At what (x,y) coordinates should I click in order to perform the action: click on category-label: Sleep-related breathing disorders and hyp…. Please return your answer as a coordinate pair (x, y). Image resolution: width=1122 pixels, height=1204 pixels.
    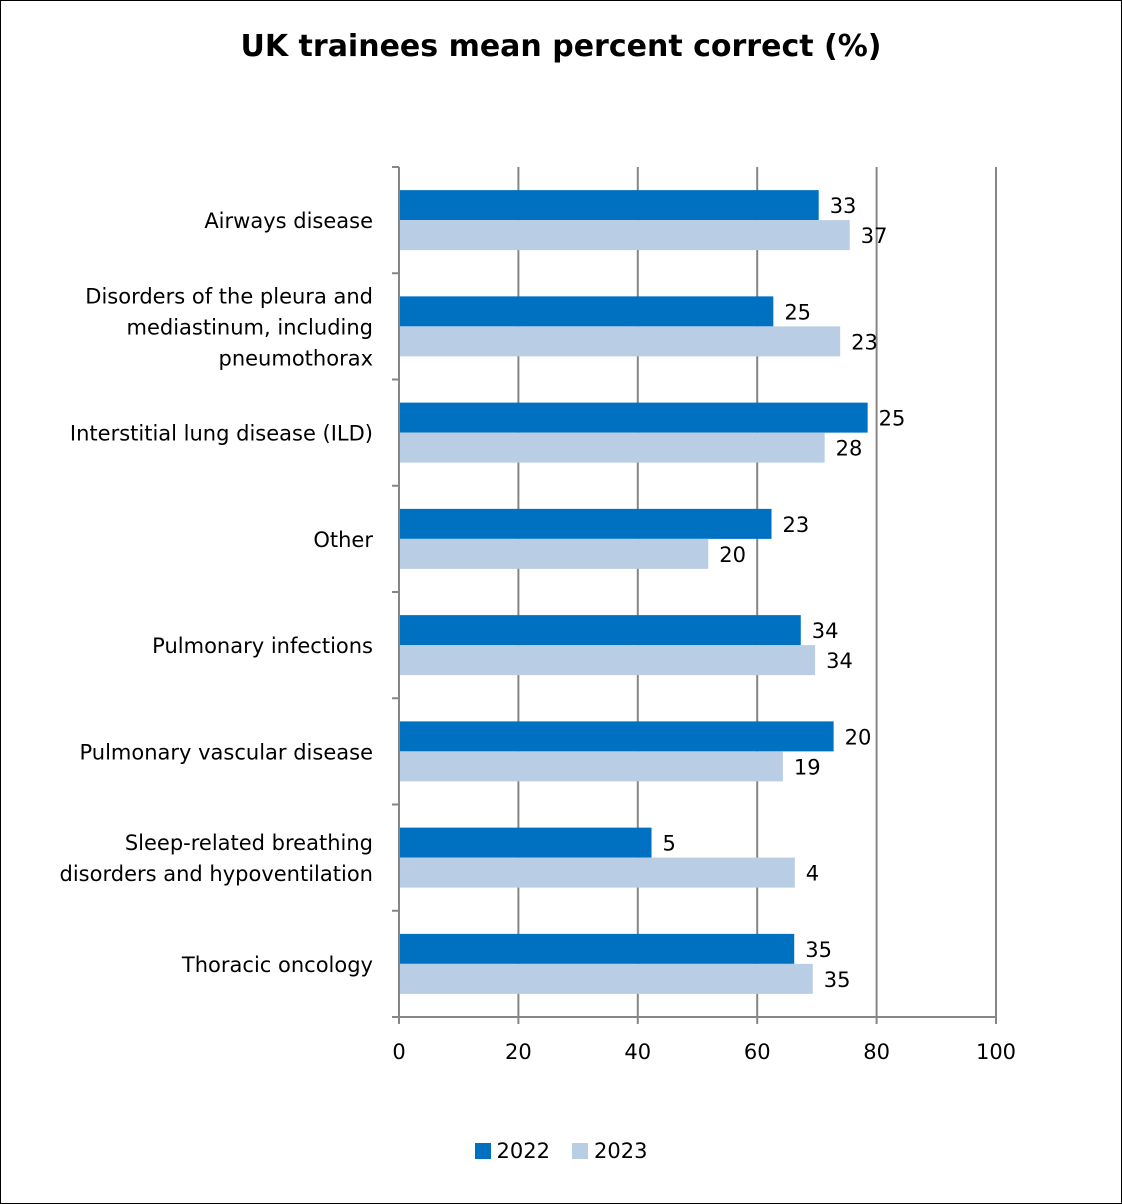
    Looking at the image, I should click on (216, 858).